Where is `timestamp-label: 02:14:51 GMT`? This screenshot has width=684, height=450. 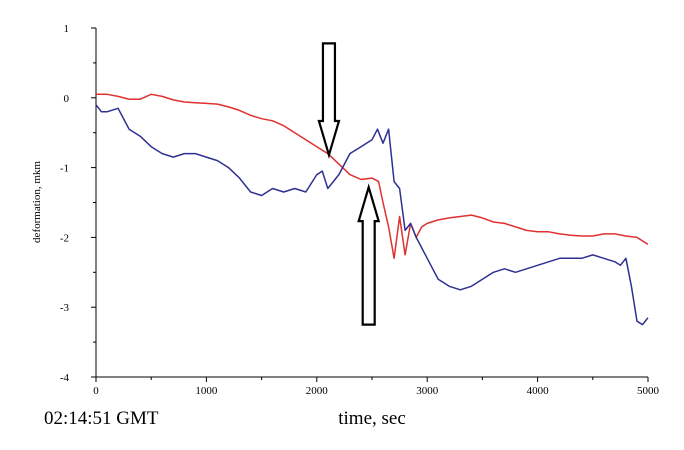 timestamp-label: 02:14:51 GMT is located at coordinates (101, 418).